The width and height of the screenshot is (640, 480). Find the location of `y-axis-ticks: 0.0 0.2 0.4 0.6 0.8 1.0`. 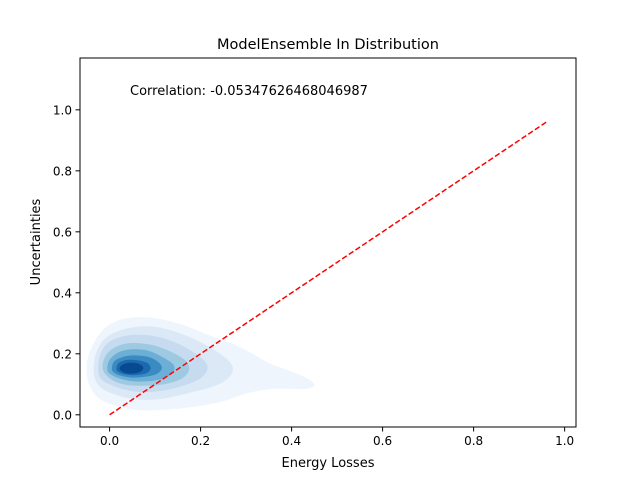

y-axis-ticks: 0.0 0.2 0.4 0.6 0.8 1.0 is located at coordinates (66, 262).